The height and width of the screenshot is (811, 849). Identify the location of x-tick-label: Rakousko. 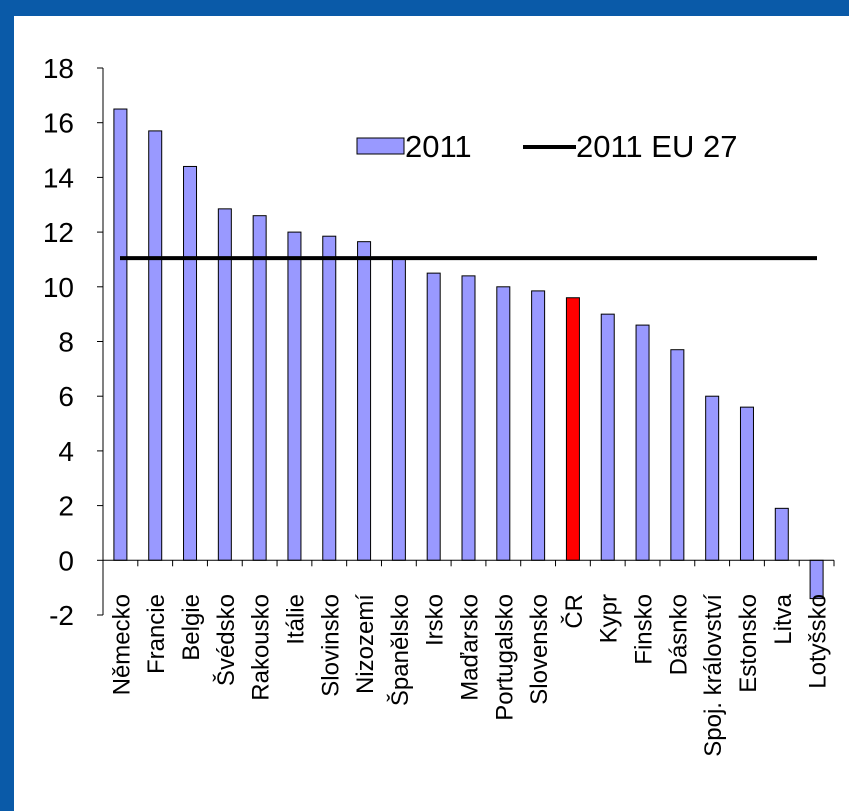
(261, 647).